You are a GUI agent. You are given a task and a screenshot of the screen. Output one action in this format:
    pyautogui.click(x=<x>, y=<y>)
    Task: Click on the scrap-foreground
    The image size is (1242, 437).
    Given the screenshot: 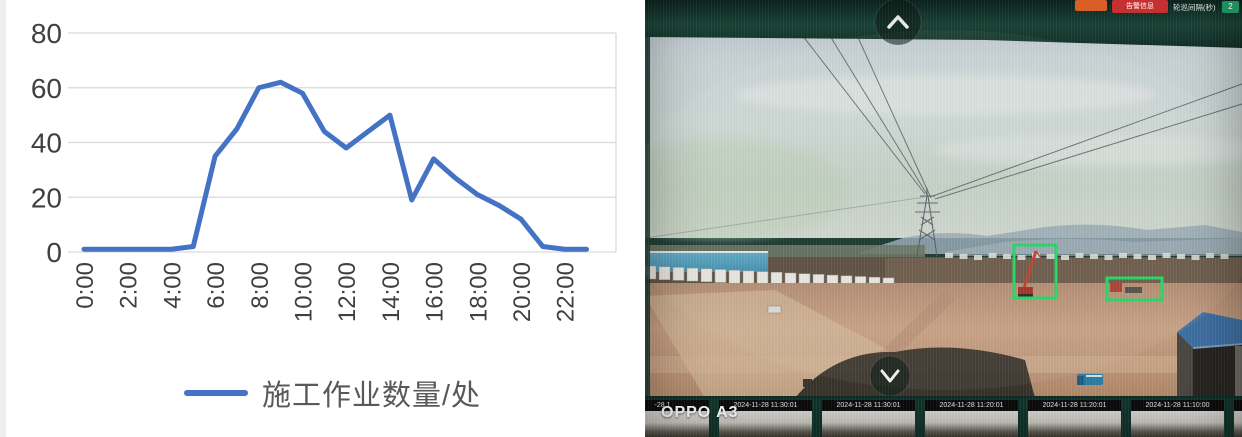 What is the action you would take?
    pyautogui.click(x=915, y=372)
    